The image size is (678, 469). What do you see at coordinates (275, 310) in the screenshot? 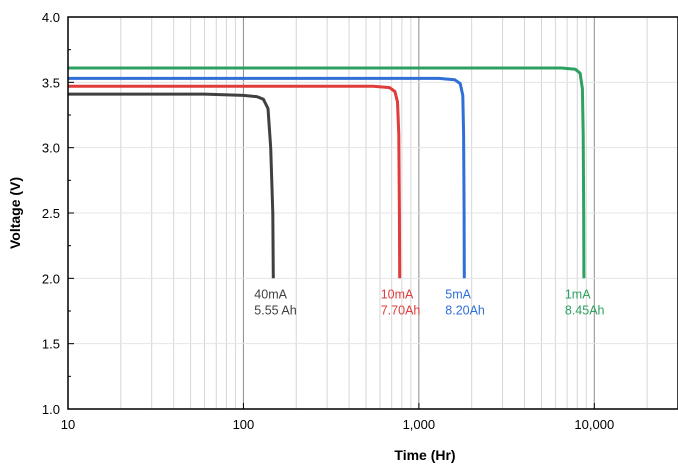
I see `series-annotation-1-line-2: 5.55 Ah` at bounding box center [275, 310].